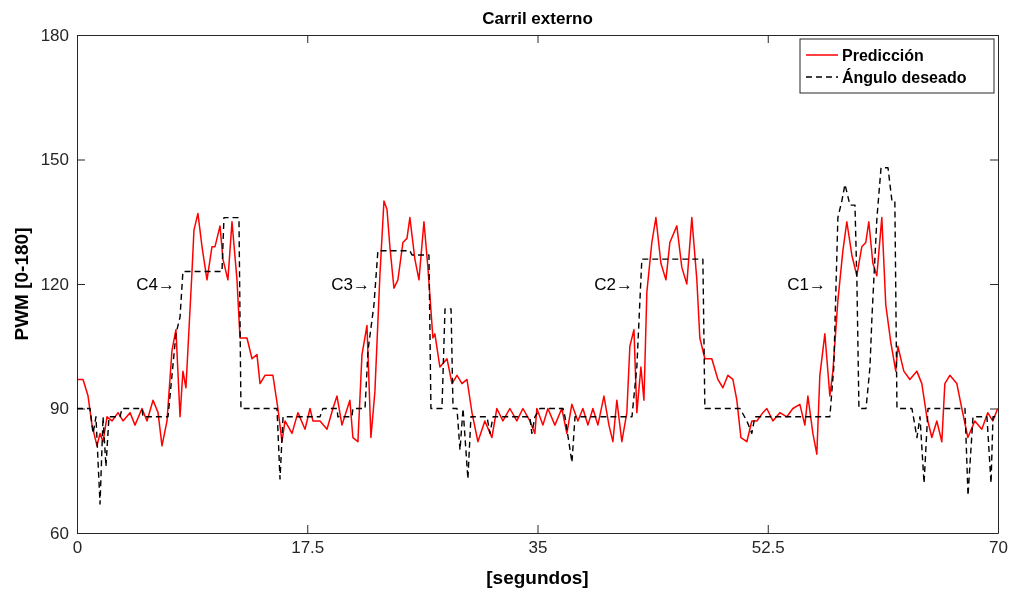 Image resolution: width=1011 pixels, height=593 pixels. What do you see at coordinates (77, 548) in the screenshot?
I see `x-tick-label: 0` at bounding box center [77, 548].